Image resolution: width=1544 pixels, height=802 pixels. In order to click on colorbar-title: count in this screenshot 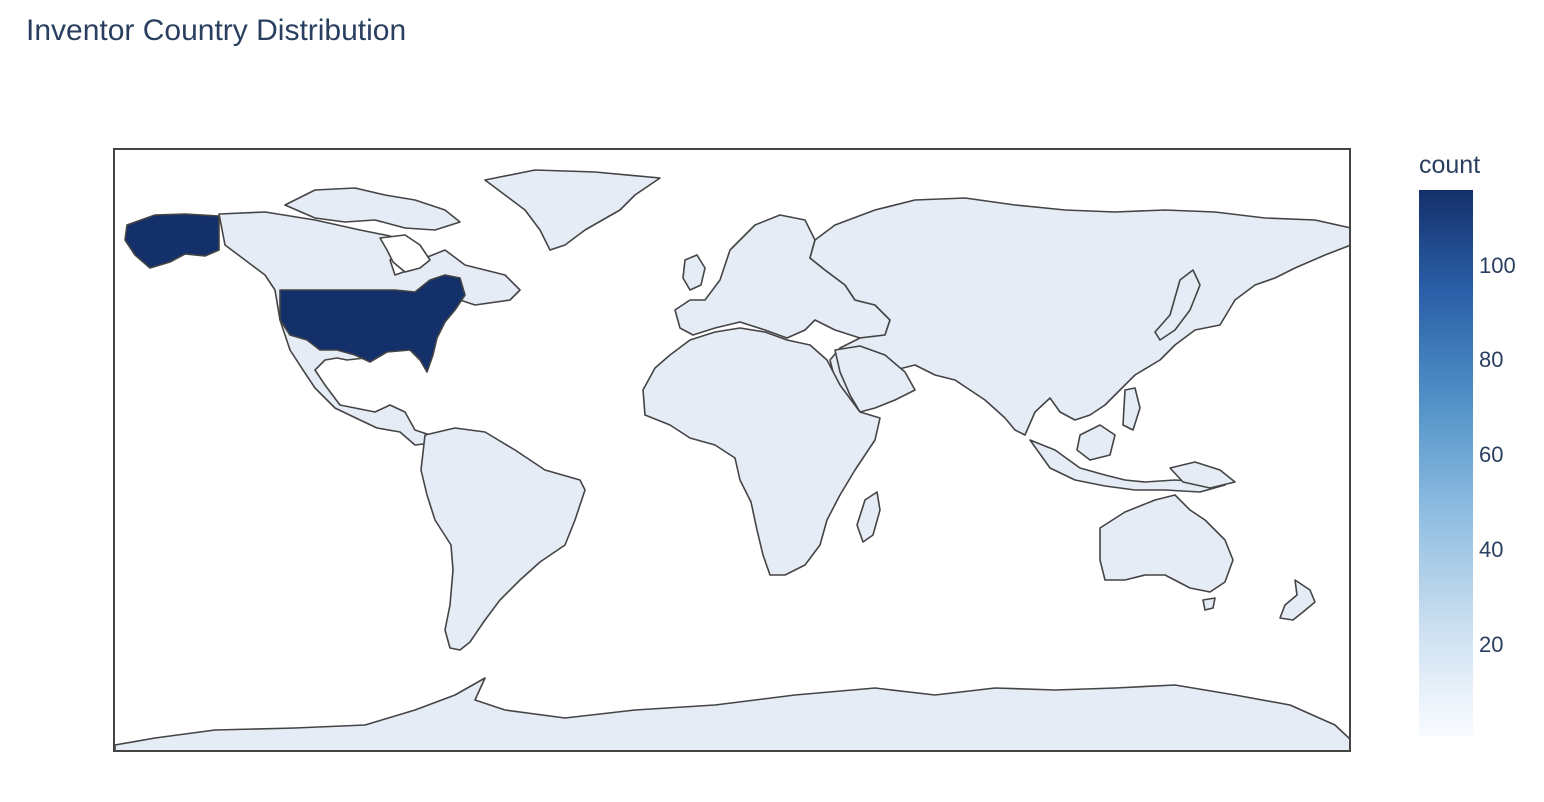, I will do `click(1450, 165)`.